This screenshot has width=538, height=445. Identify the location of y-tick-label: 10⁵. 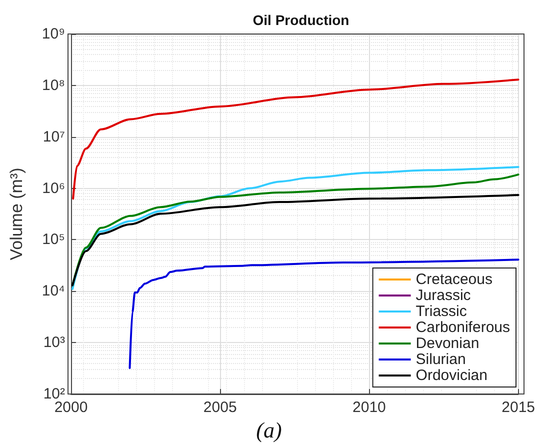
(53, 239).